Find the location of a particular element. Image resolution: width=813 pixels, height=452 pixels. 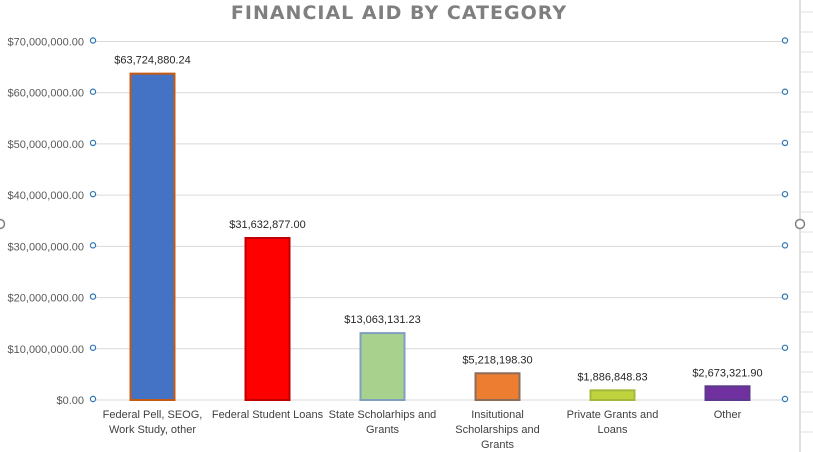

data-label: $2,673,321.90 is located at coordinates (727, 373).